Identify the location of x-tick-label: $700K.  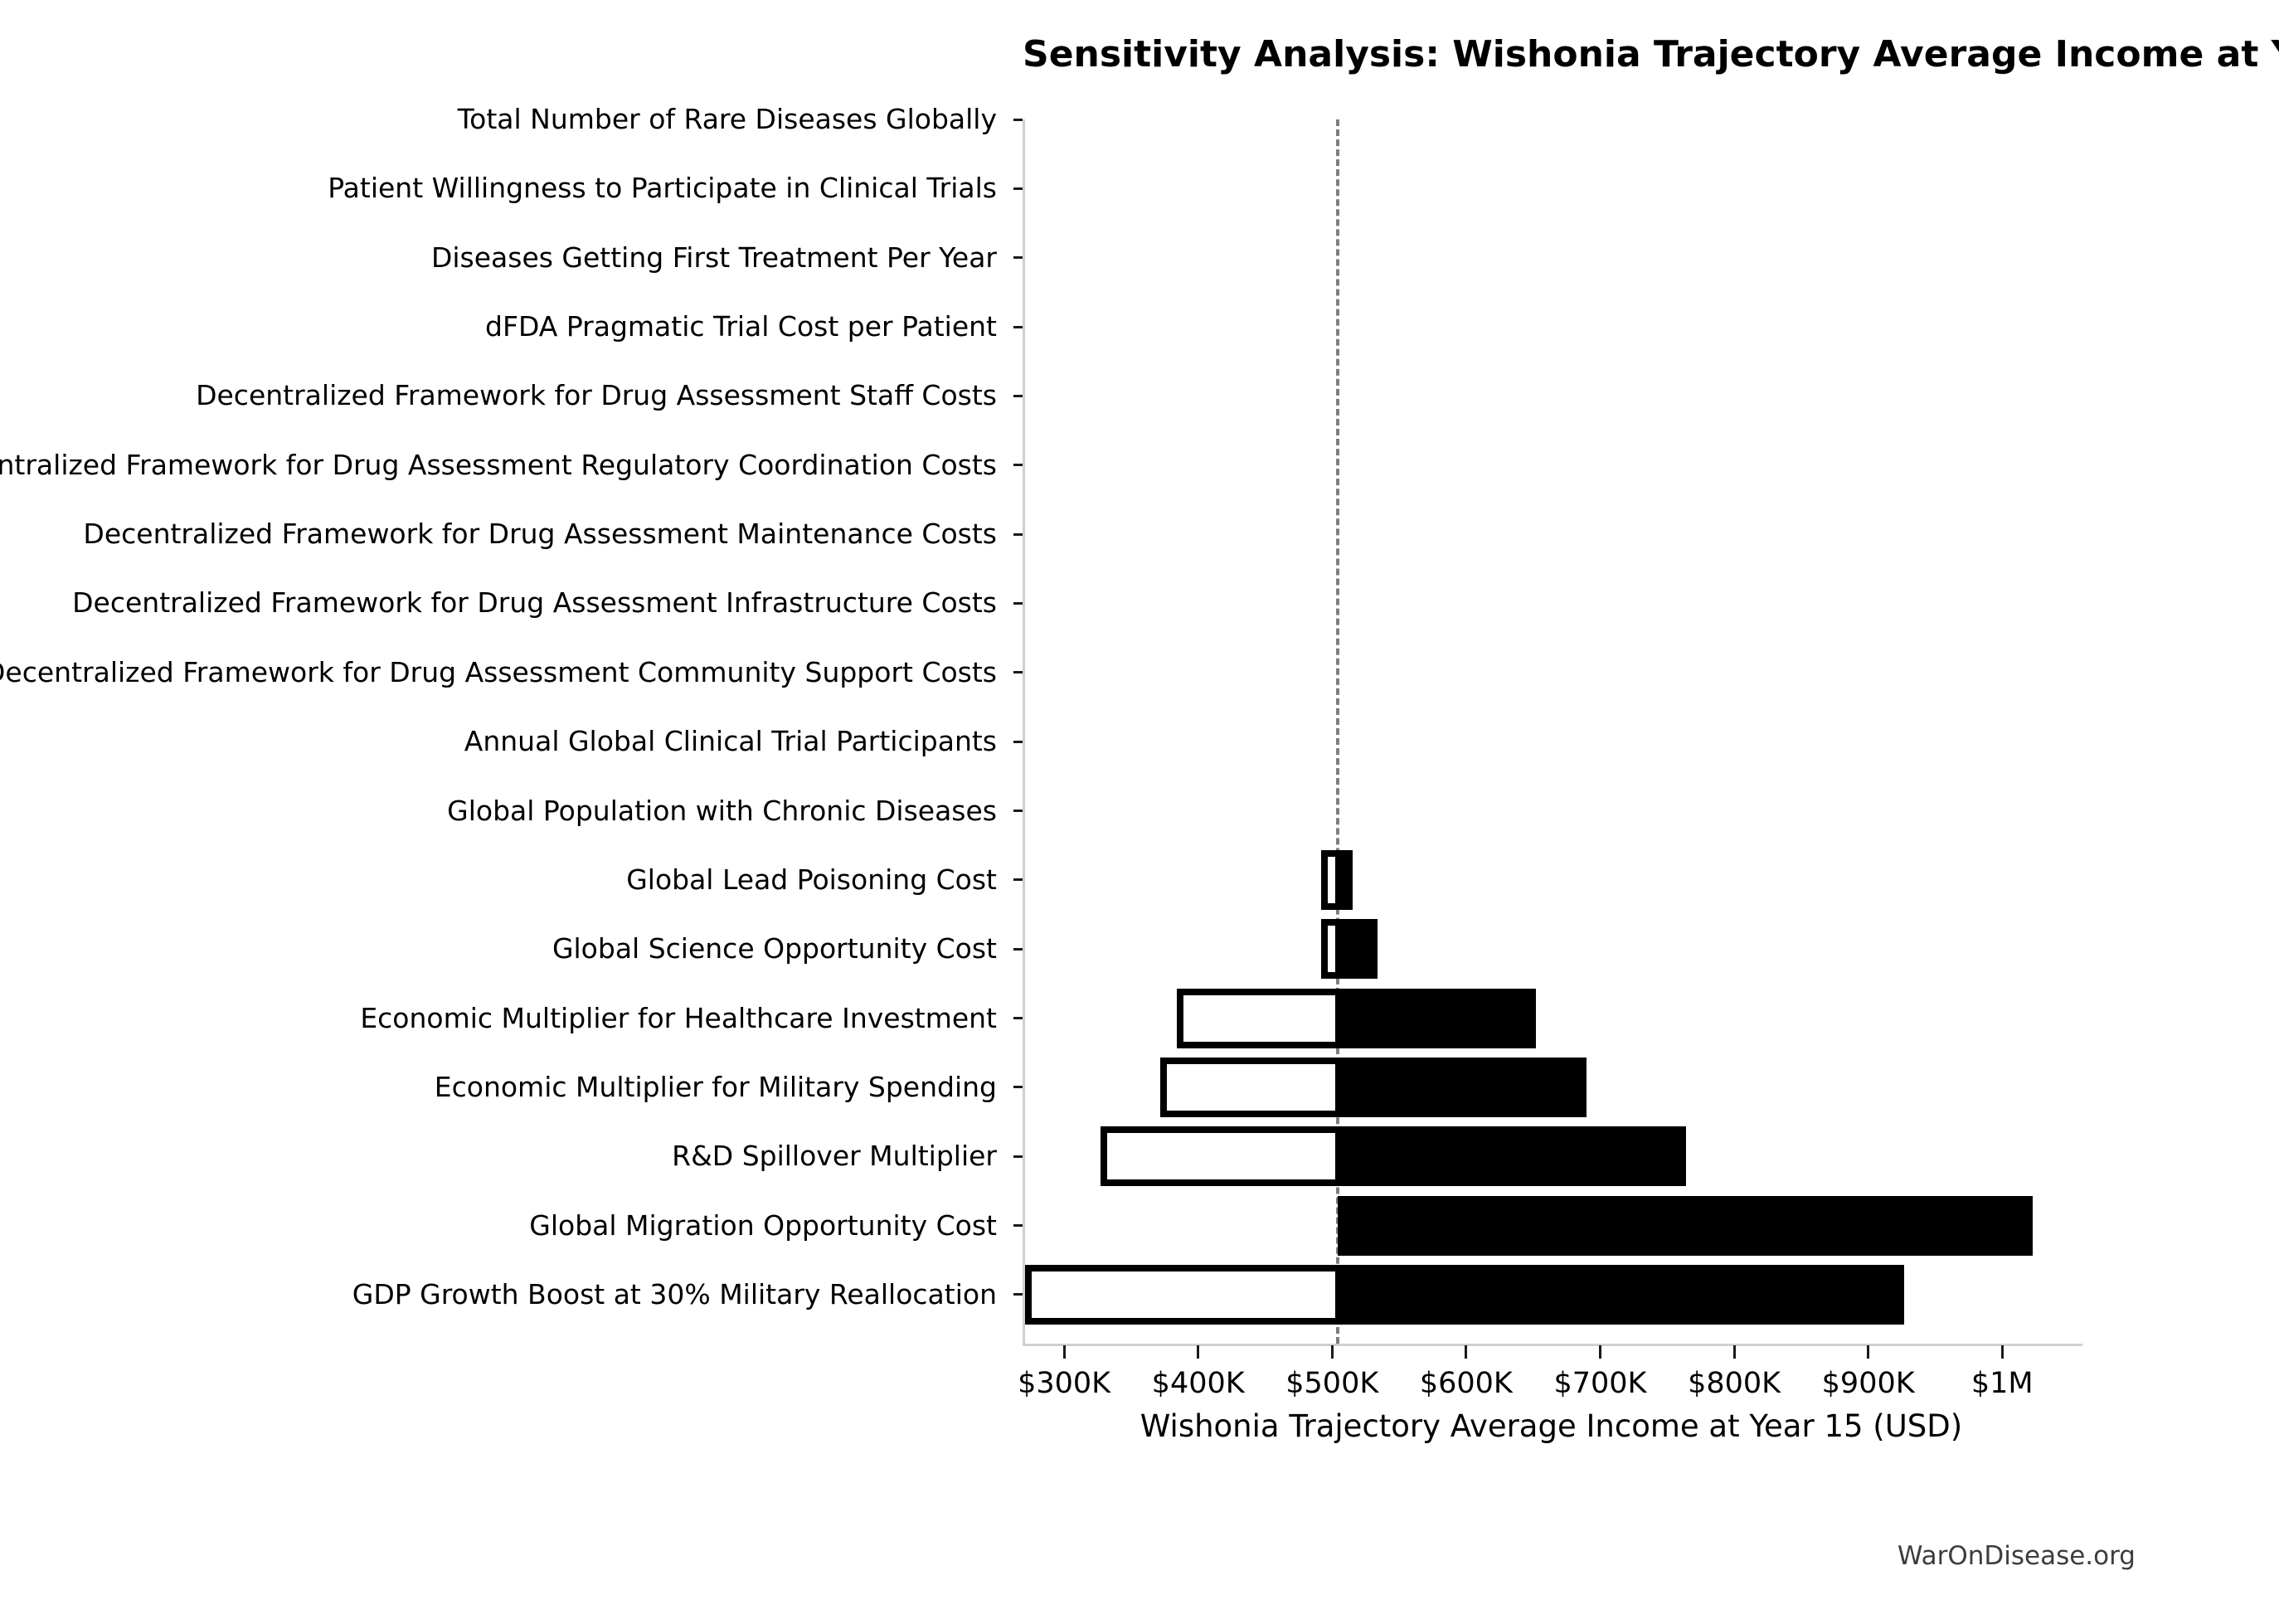
(1600, 1383).